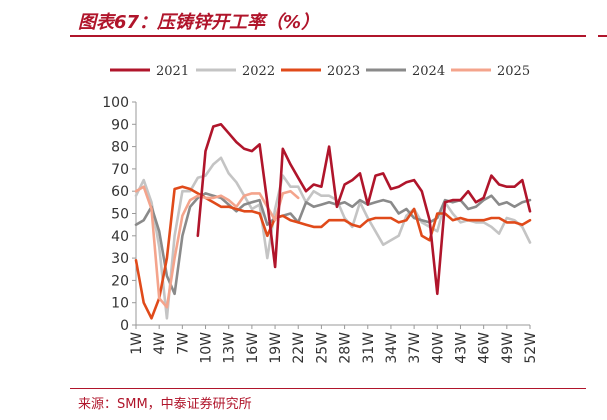 The height and width of the screenshot is (420, 607). Describe the element at coordinates (120, 281) in the screenshot. I see `y-tick-label: 20` at that location.